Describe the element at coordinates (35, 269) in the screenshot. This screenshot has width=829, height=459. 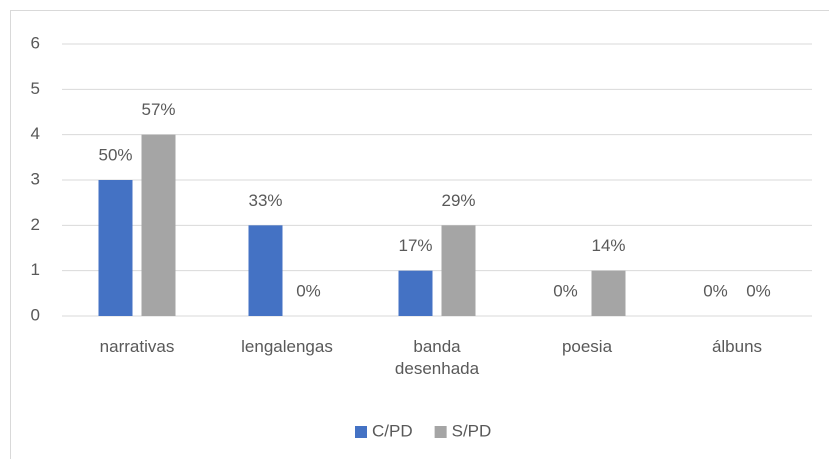
I see `y-tick-label: 1` at that location.